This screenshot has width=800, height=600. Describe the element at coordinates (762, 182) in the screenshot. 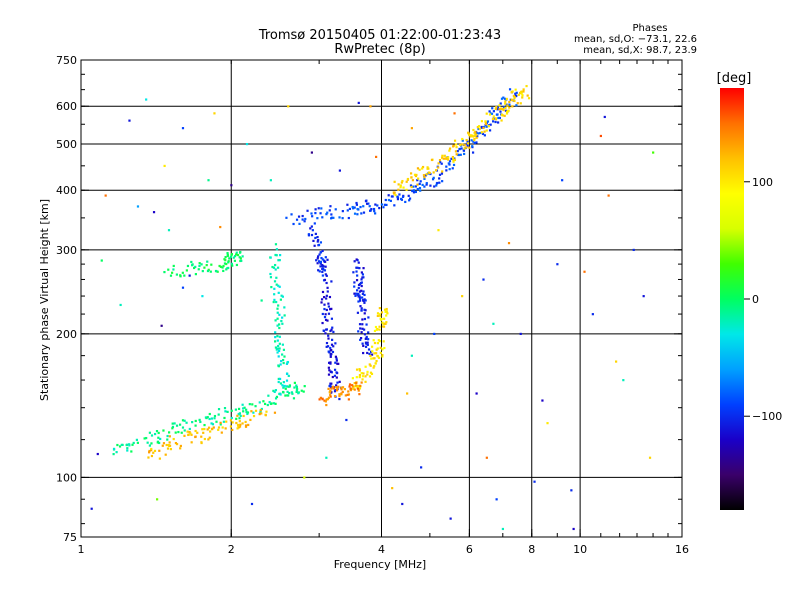

I see `colorbar-tick-label: 100` at that location.